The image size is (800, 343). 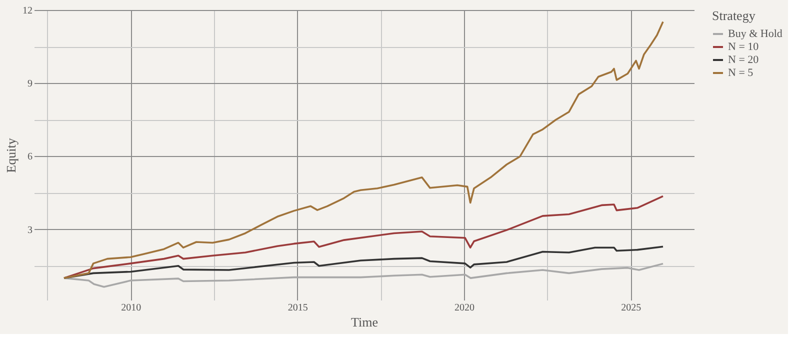 What do you see at coordinates (30, 157) in the screenshot?
I see `y-tick-label: 6` at bounding box center [30, 157].